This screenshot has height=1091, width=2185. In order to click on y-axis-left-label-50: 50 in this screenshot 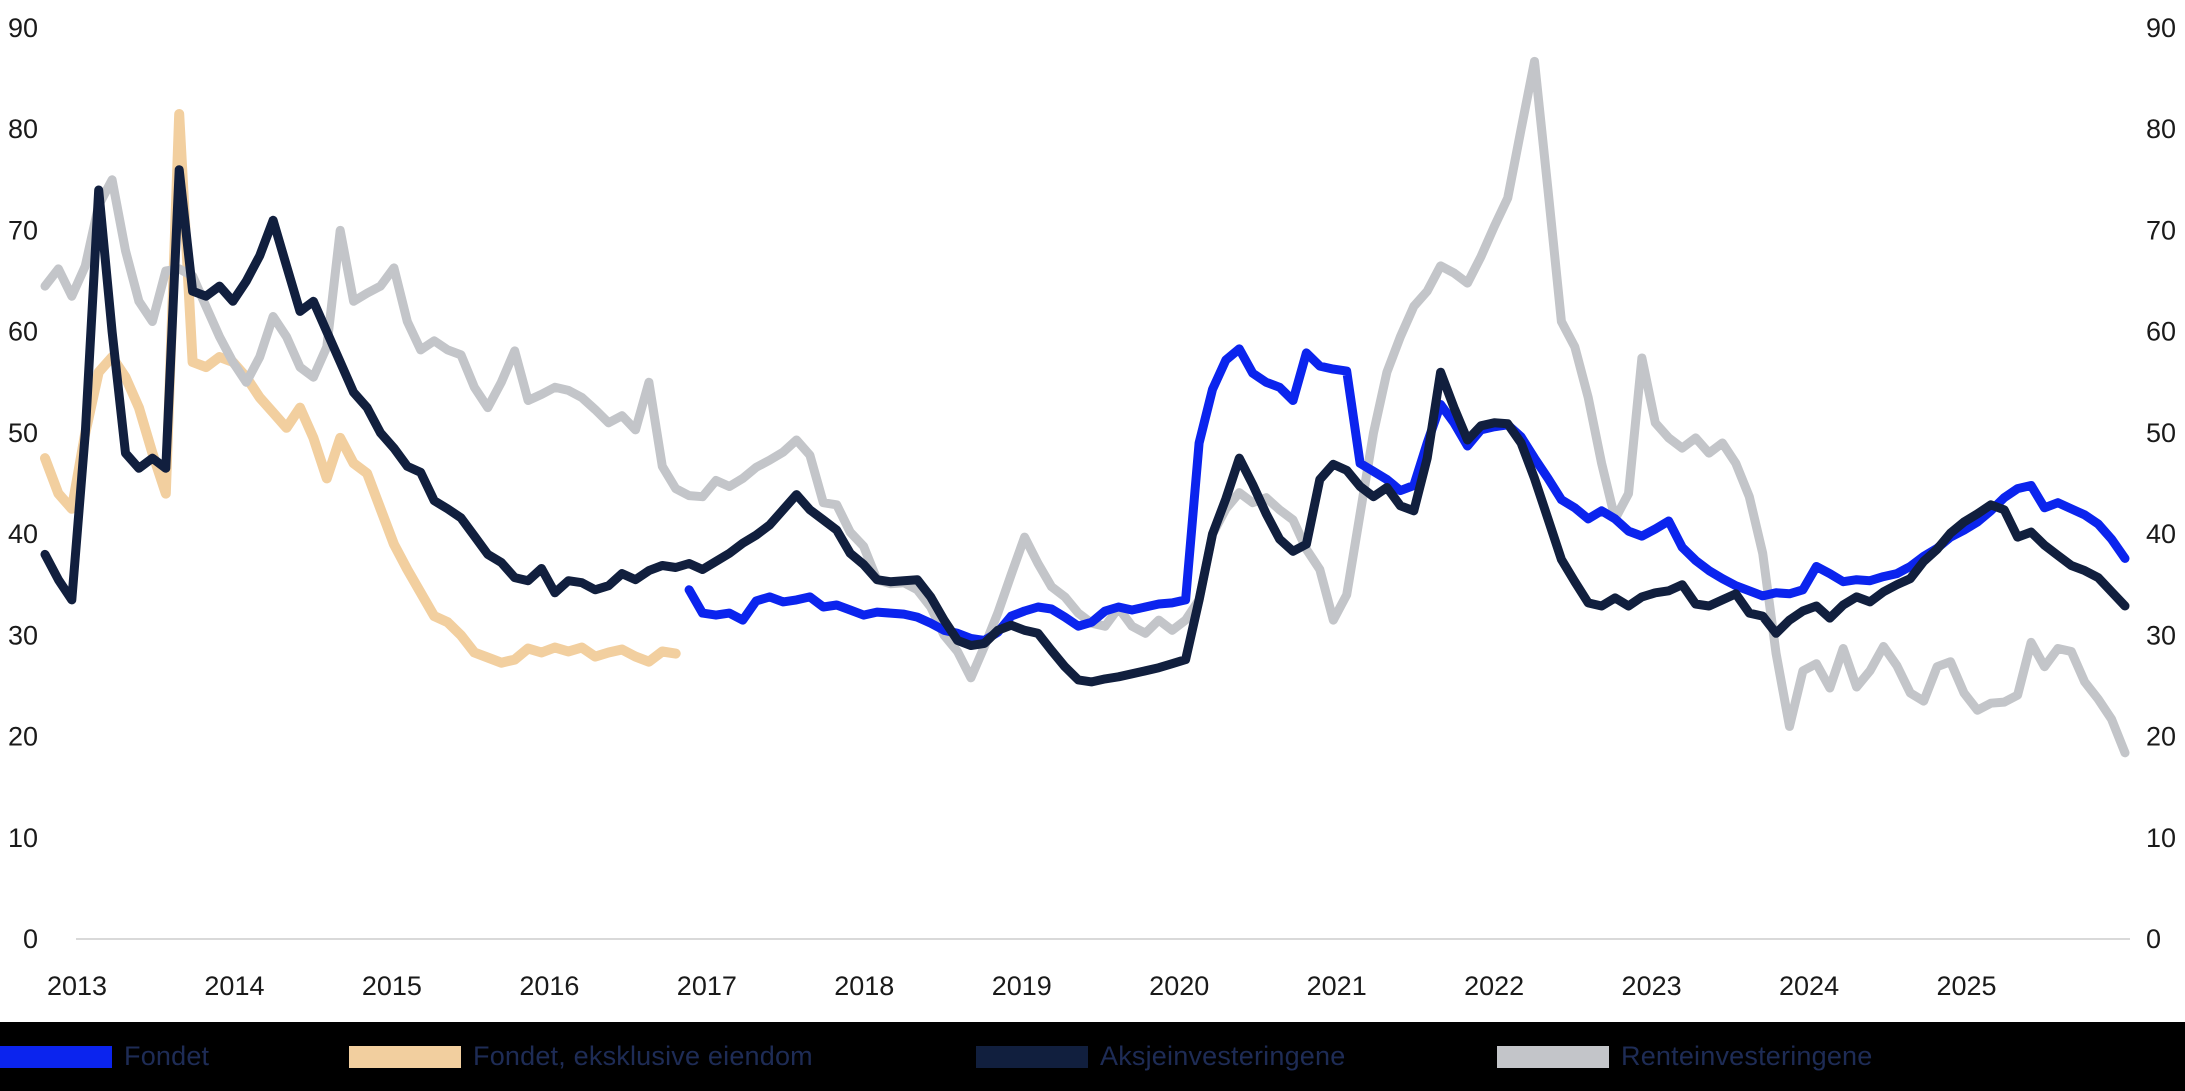, I will do `click(23, 433)`.